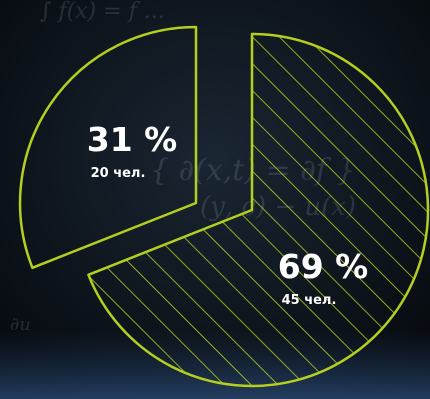 This screenshot has width=430, height=399. I want to click on slice-percent-label: 69 %, so click(323, 266).